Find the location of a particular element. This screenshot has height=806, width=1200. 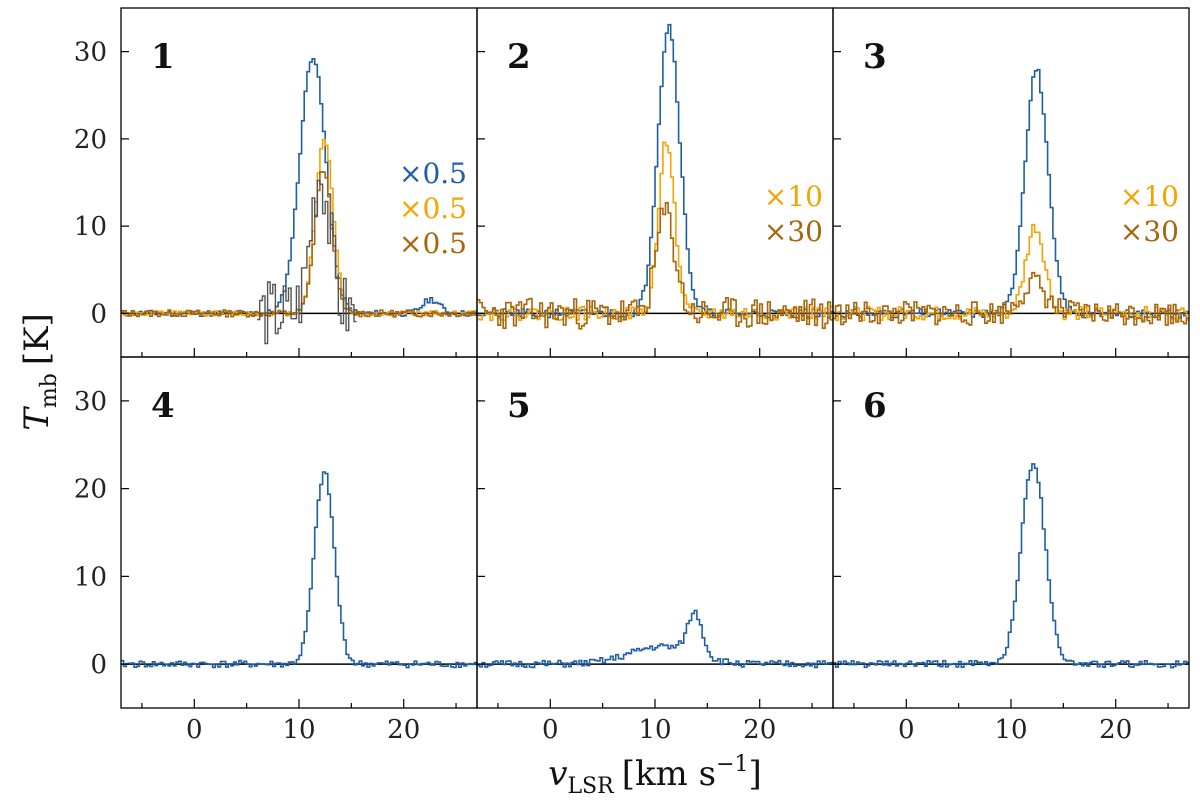

x-axis-title: vLSR [km s−1] is located at coordinates (655, 775).